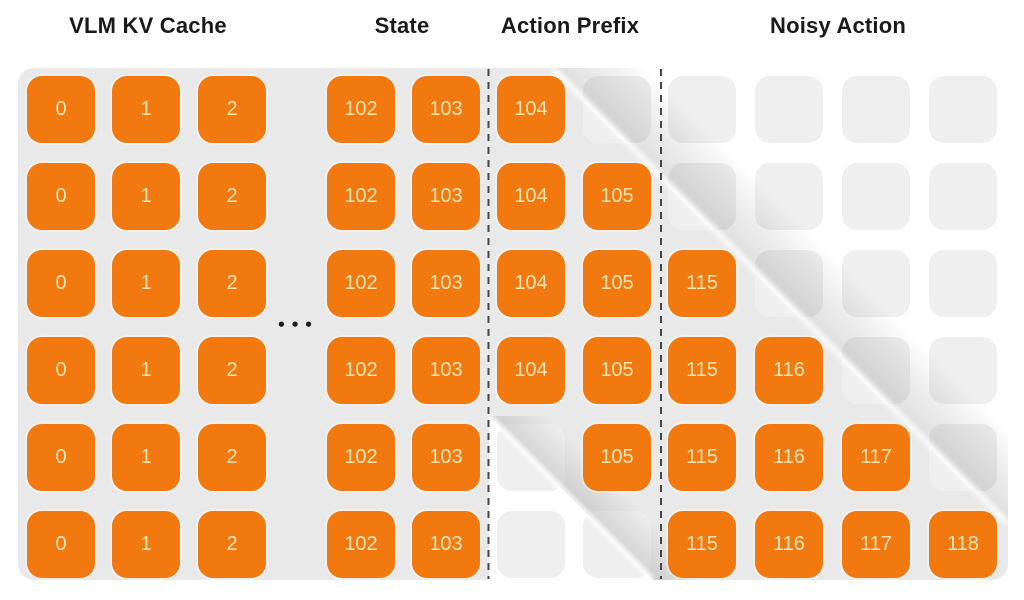 The height and width of the screenshot is (600, 1024). Describe the element at coordinates (402, 25) in the screenshot. I see `section-header-state: State` at that location.